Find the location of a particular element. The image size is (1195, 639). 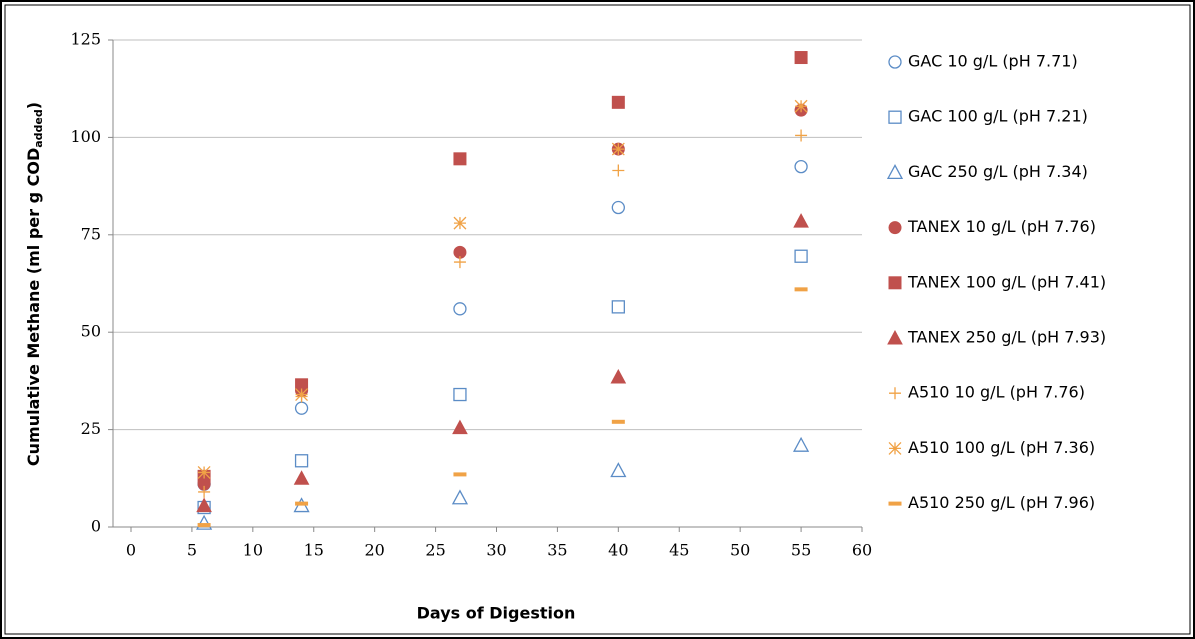

y-tick-label: 75 is located at coordinates (91, 233).